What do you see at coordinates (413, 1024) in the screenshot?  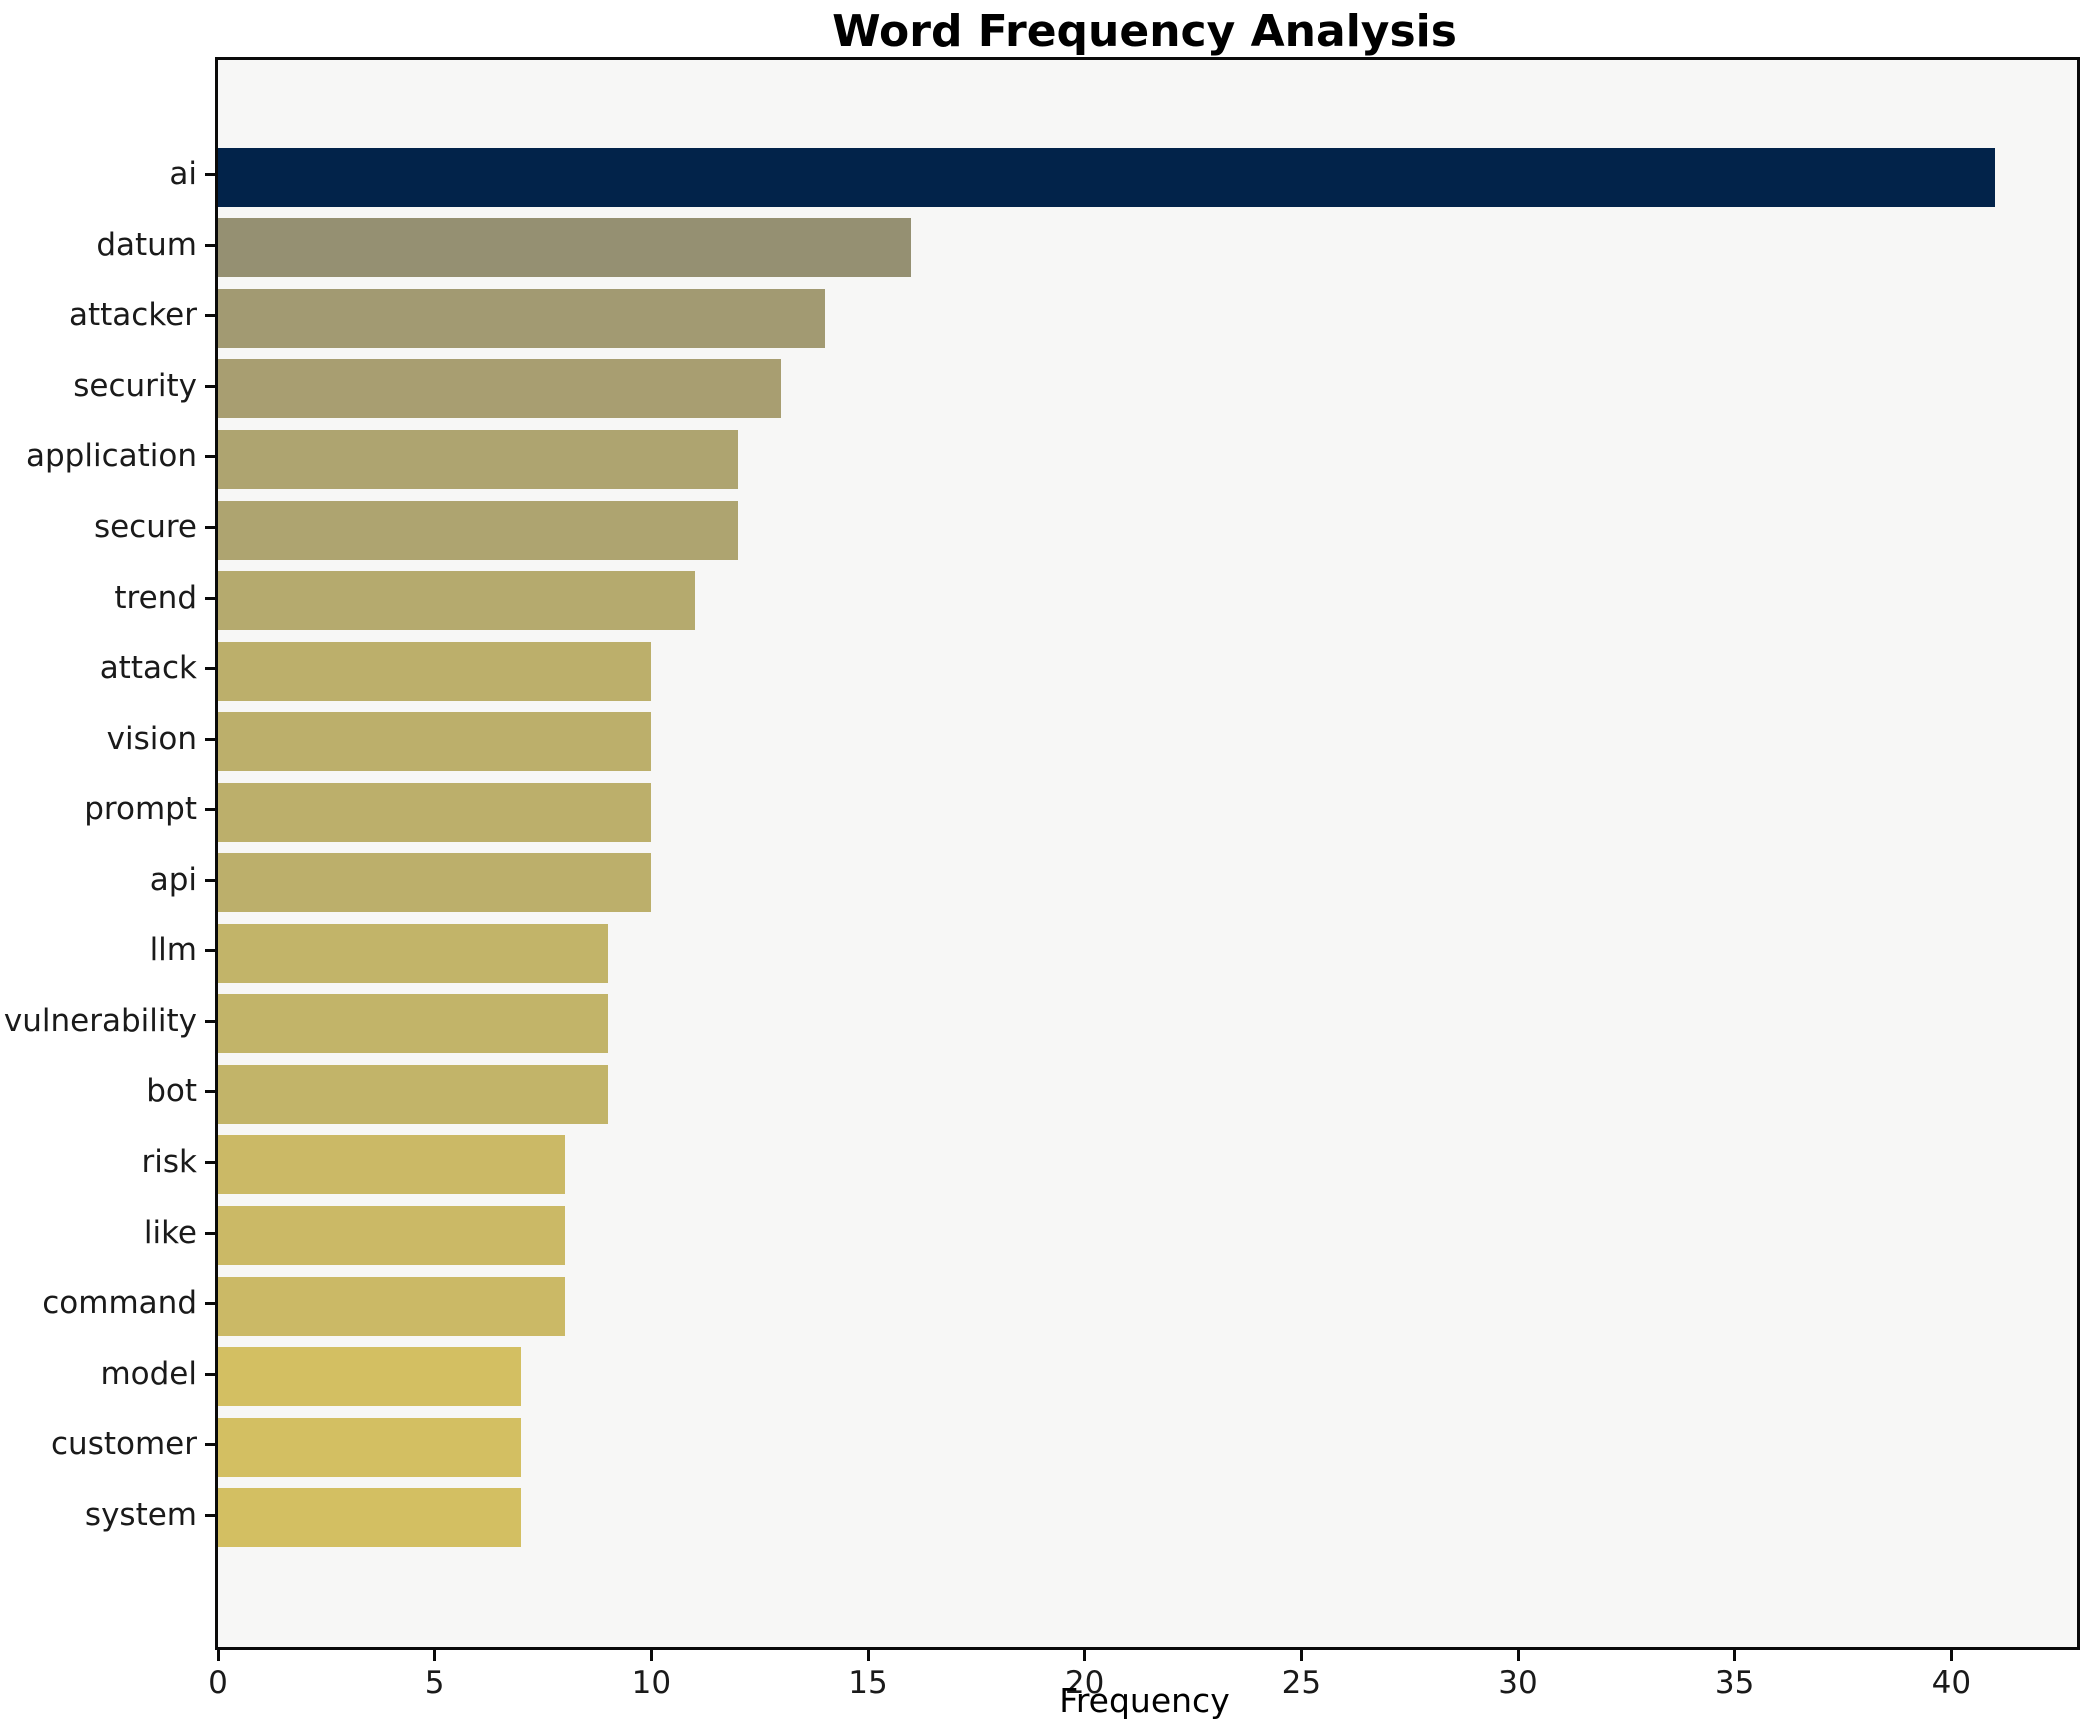 I see `bar-vulnerability` at bounding box center [413, 1024].